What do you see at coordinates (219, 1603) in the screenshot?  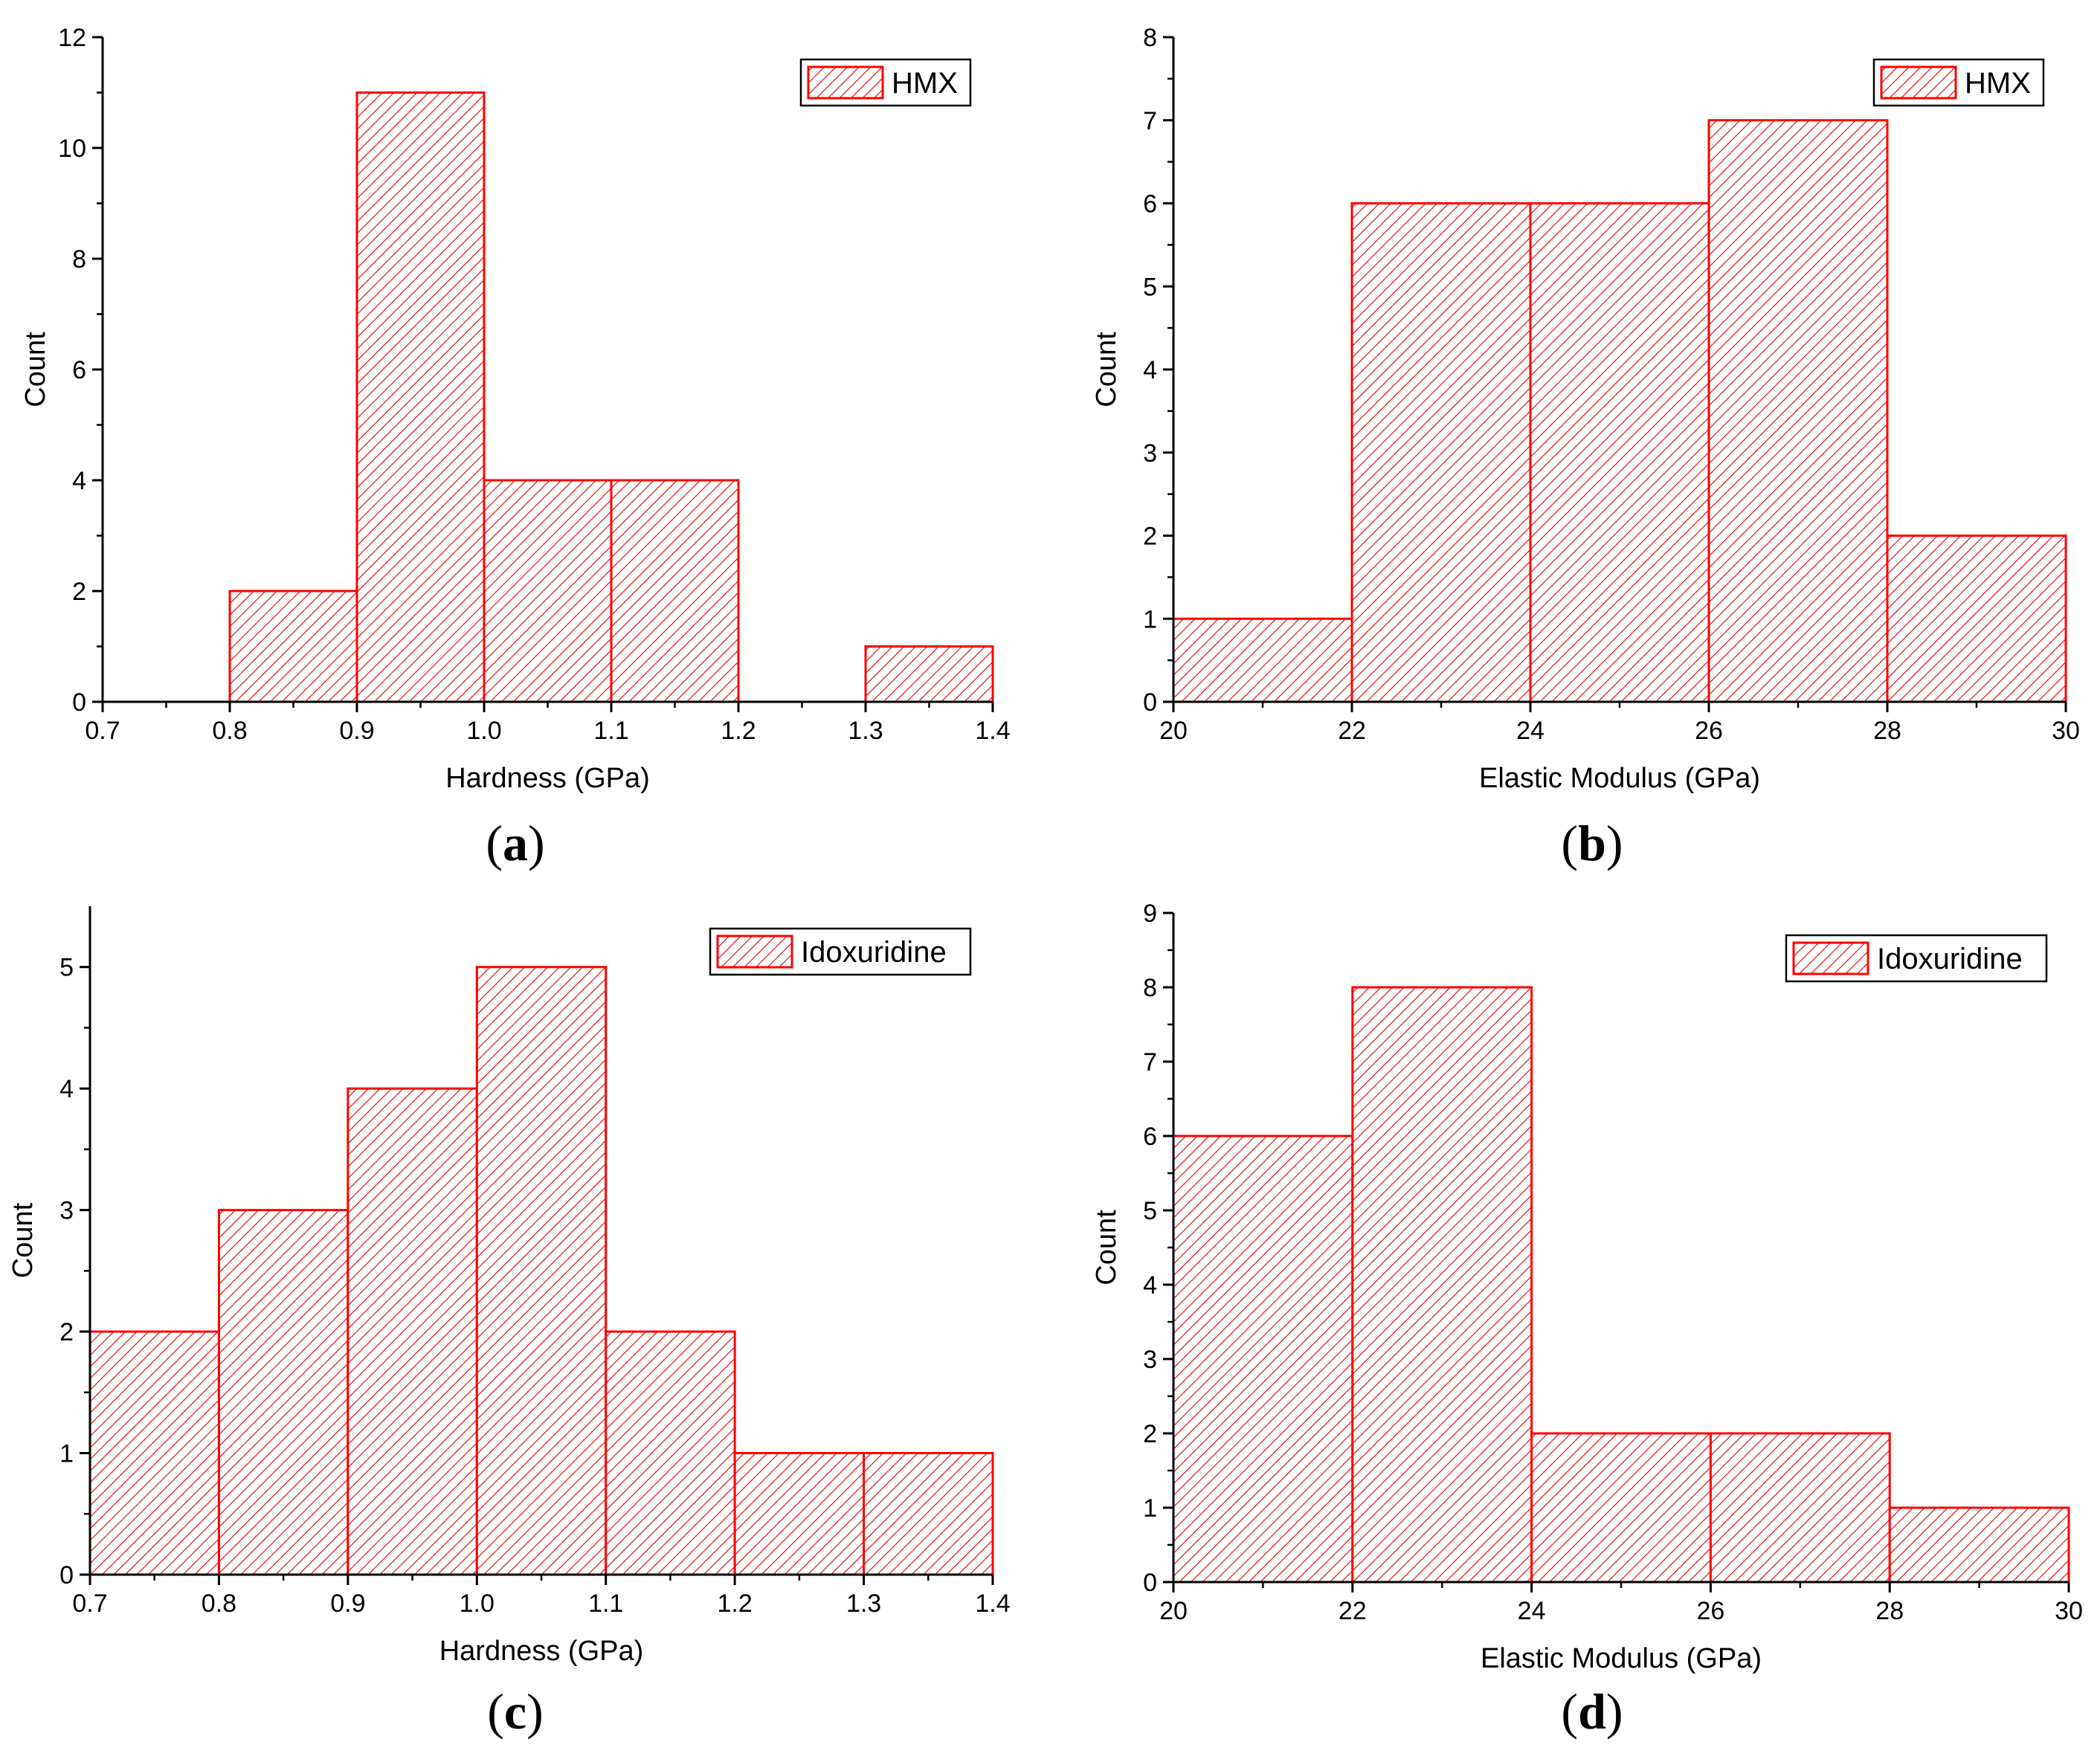 I see `x-tick-label-c-1: 0.8` at bounding box center [219, 1603].